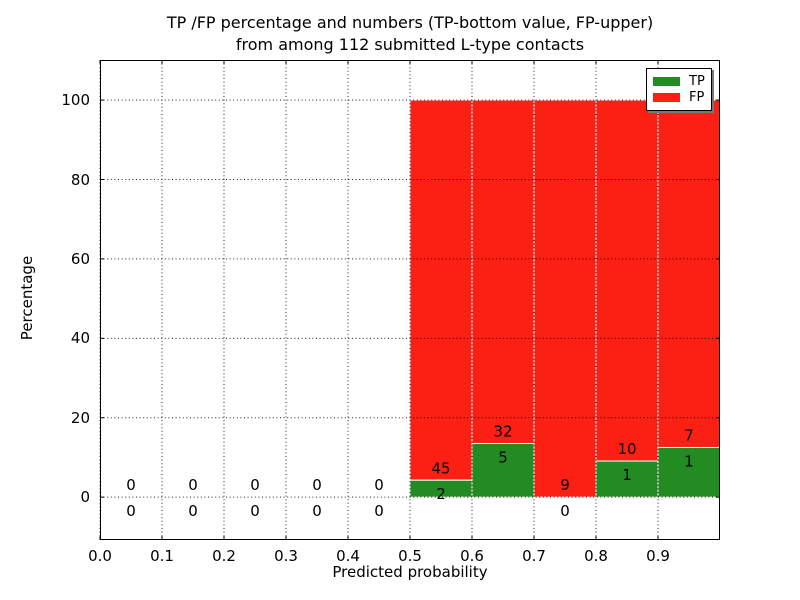 This screenshot has height=600, width=800. What do you see at coordinates (626, 449) in the screenshot?
I see `fp-count-annotation: 10` at bounding box center [626, 449].